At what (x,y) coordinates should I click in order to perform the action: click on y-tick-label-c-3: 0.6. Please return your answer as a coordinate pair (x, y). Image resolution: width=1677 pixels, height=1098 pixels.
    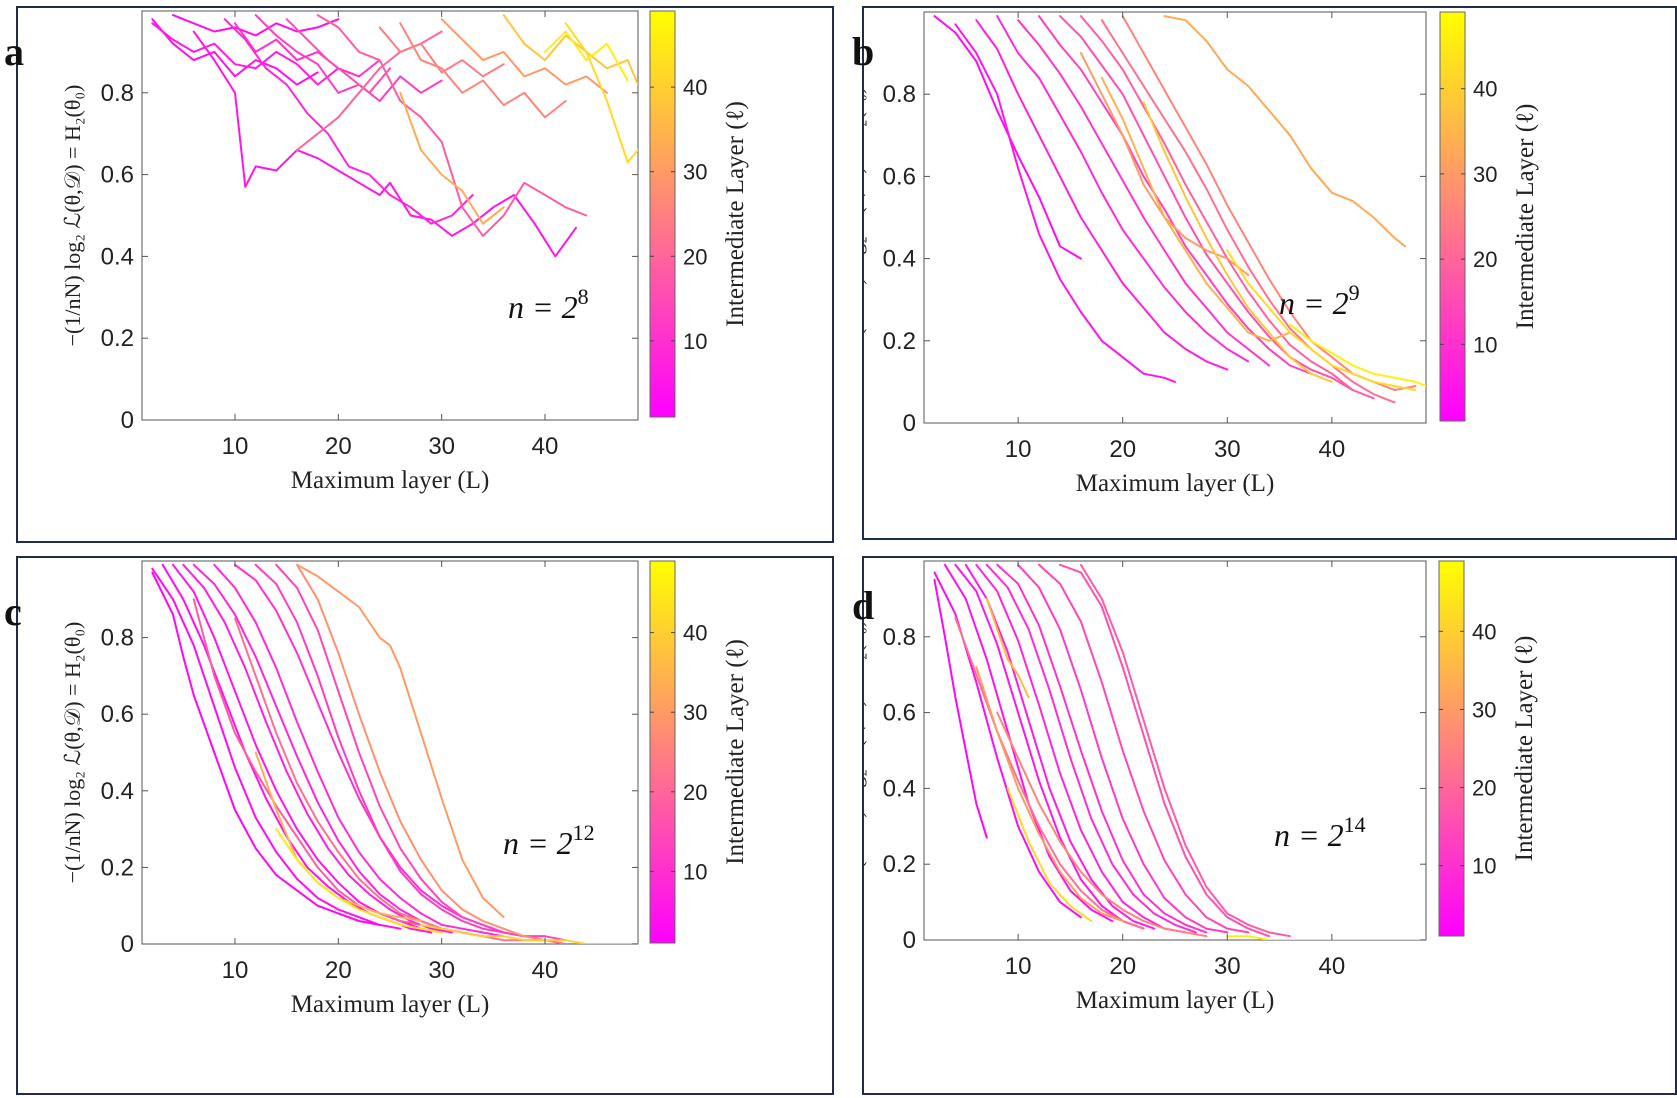
    Looking at the image, I should click on (117, 714).